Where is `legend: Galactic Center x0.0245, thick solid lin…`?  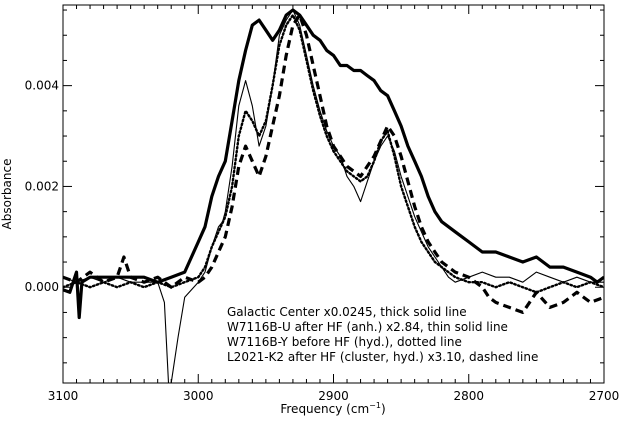 legend: Galactic Center x0.0245, thick solid lin… is located at coordinates (382, 334).